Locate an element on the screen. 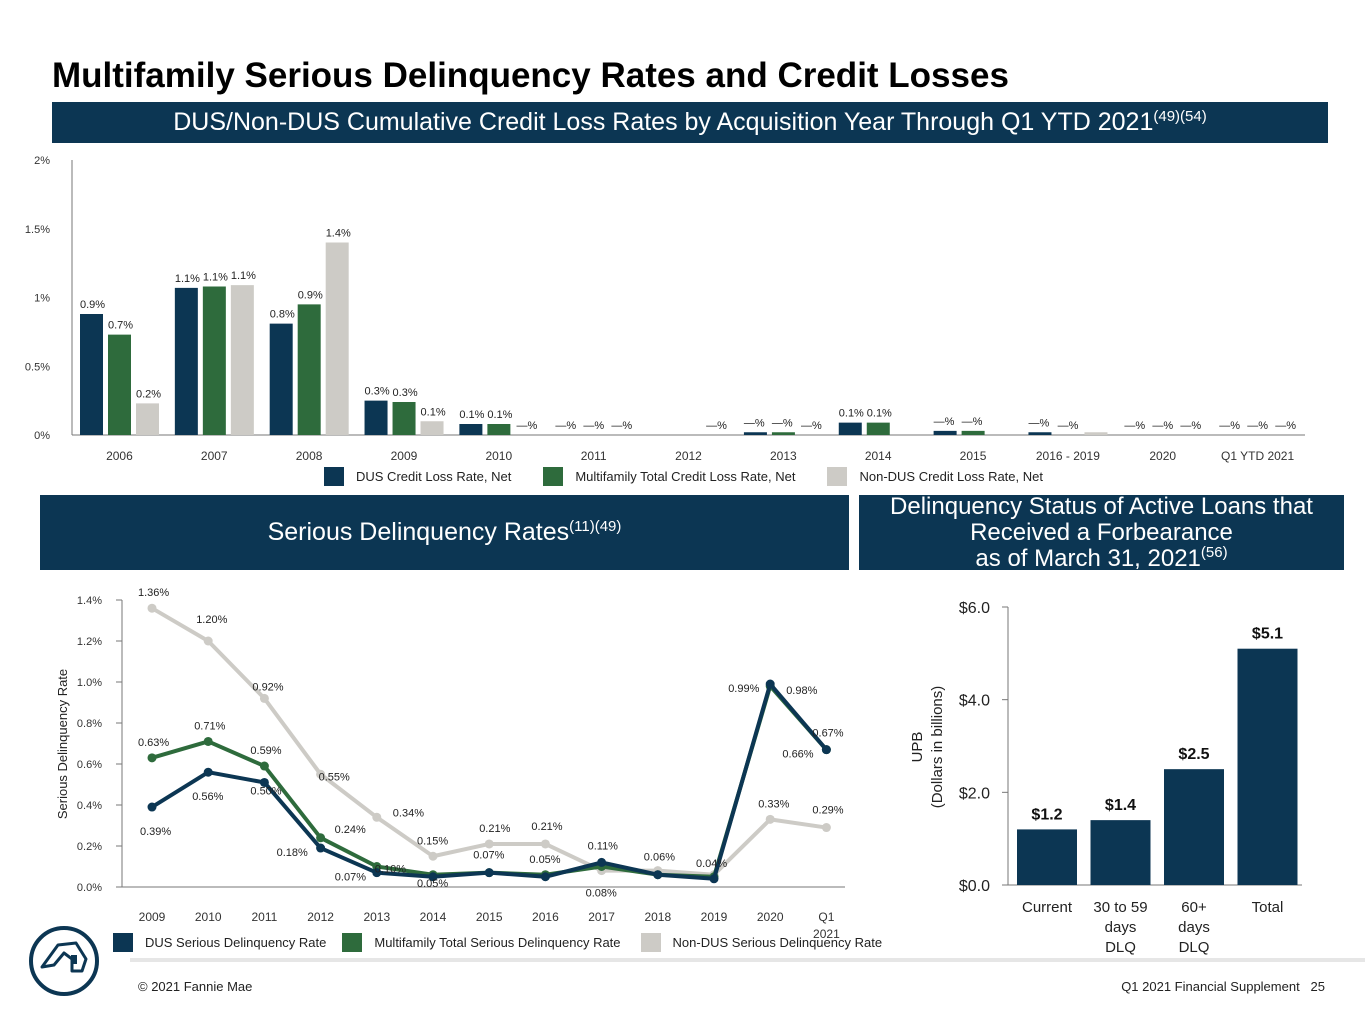 The width and height of the screenshot is (1365, 1024). bar-data-label: 0.2% is located at coordinates (148, 394).